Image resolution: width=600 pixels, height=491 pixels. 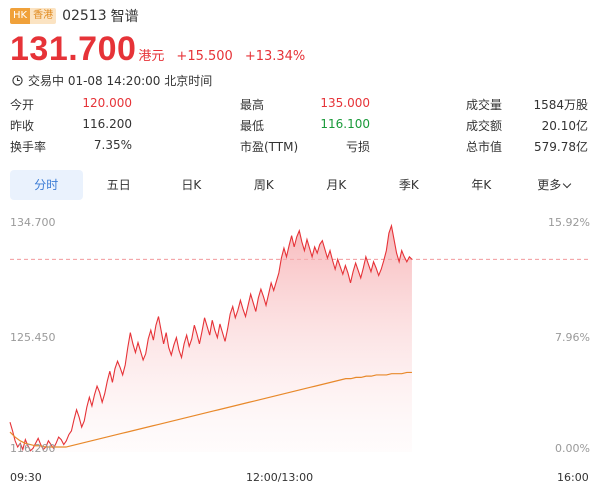 I want to click on clock-icon, so click(x=17, y=80).